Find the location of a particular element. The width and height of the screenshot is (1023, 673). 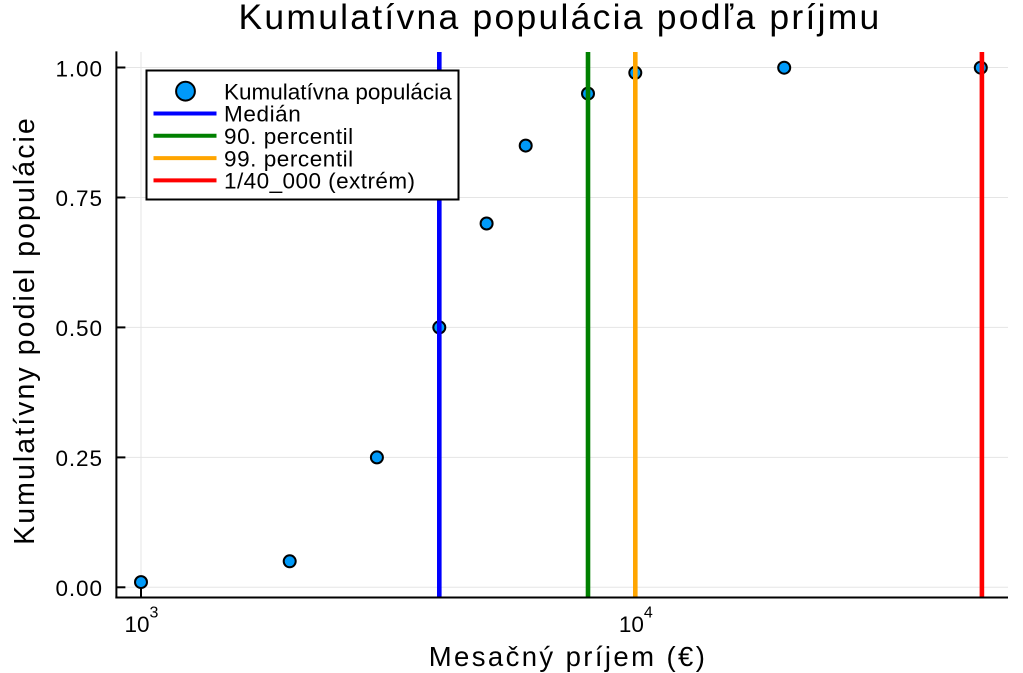

svg-text: 4 is located at coordinates (648, 613).